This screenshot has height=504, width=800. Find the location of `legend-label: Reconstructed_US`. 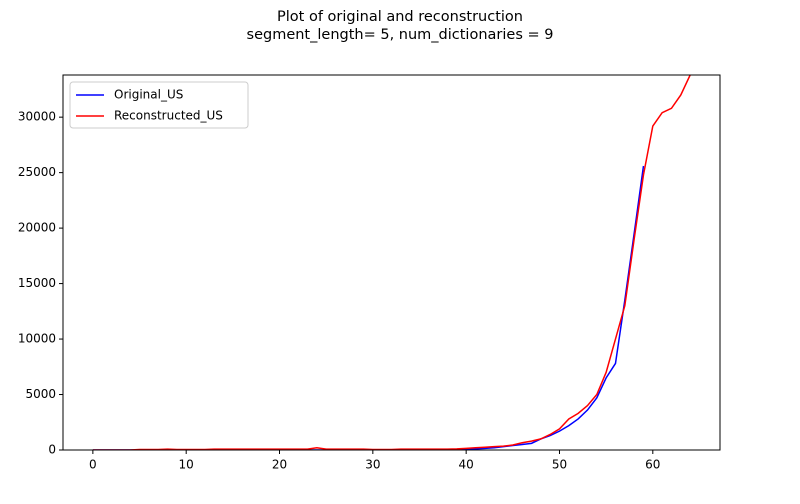

legend-label: Reconstructed_US is located at coordinates (168, 116).